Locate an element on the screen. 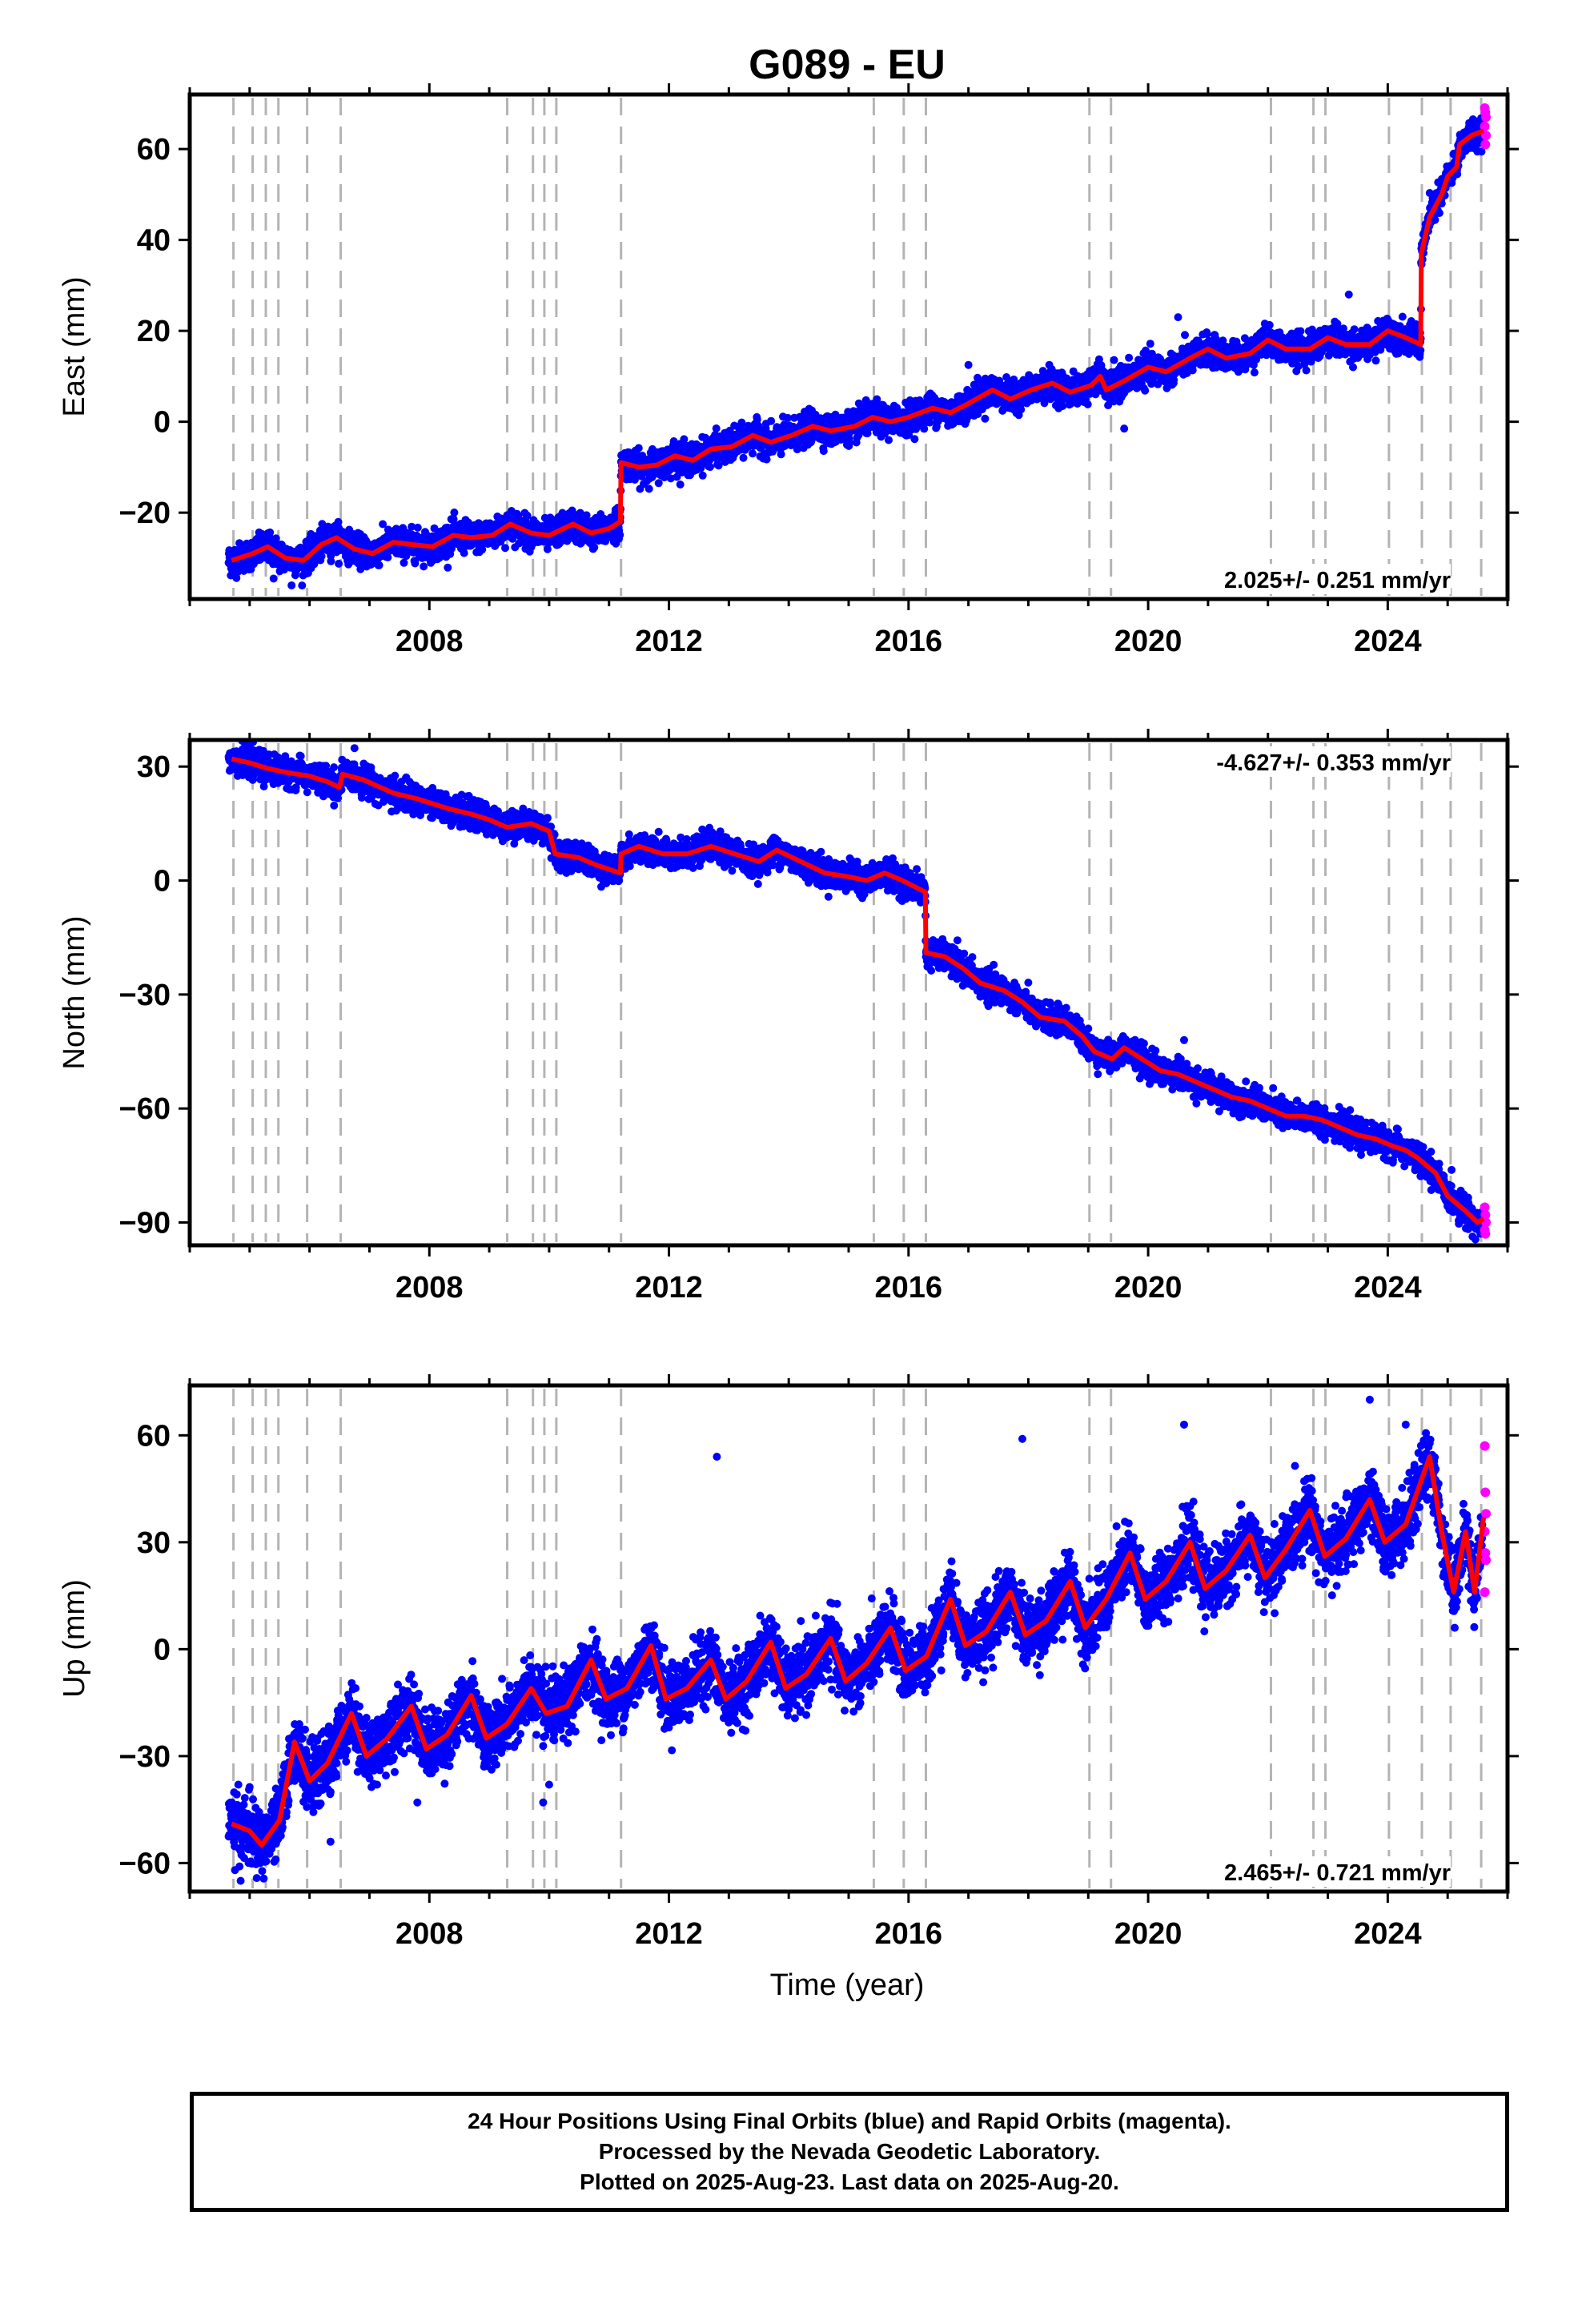 The image size is (1582, 2324). chart-title: G089 - EU is located at coordinates (847, 65).